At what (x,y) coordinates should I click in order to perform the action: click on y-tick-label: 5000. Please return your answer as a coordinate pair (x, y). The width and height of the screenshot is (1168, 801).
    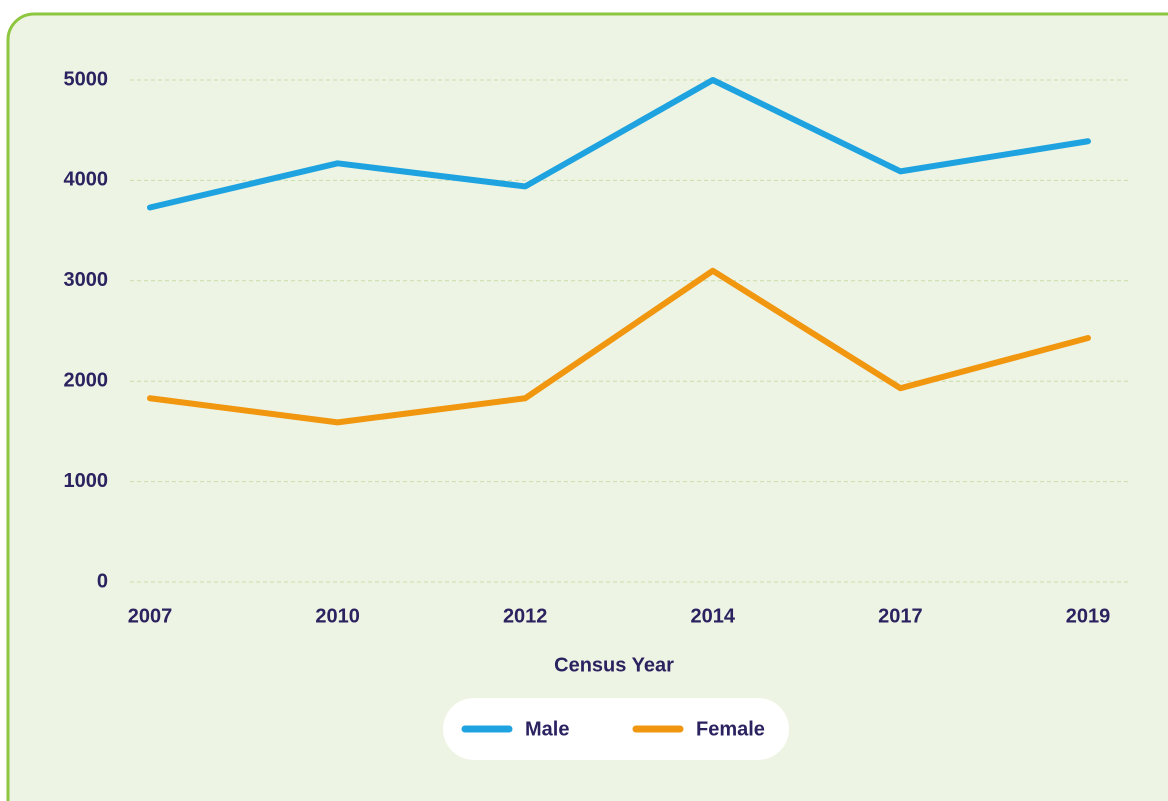
    Looking at the image, I should click on (86, 79).